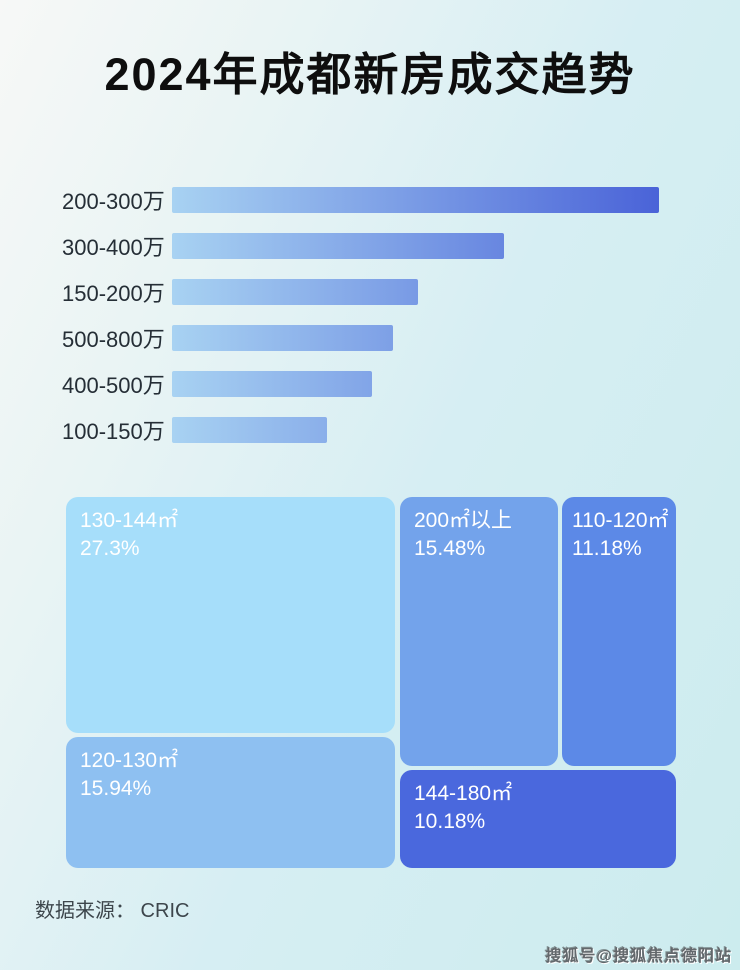 Image resolution: width=740 pixels, height=970 pixels. Describe the element at coordinates (372, 430) in the screenshot. I see `bar-row: 100-150万` at that location.